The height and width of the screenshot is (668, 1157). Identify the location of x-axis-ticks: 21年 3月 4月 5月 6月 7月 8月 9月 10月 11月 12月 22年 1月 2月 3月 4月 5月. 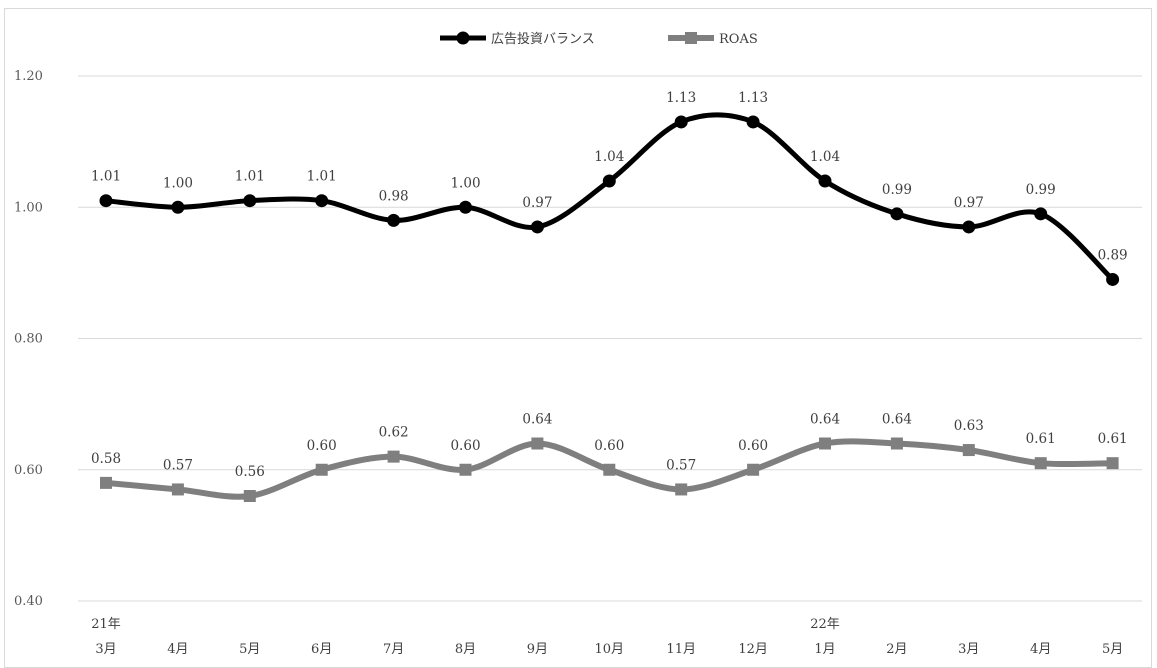
(607, 637).